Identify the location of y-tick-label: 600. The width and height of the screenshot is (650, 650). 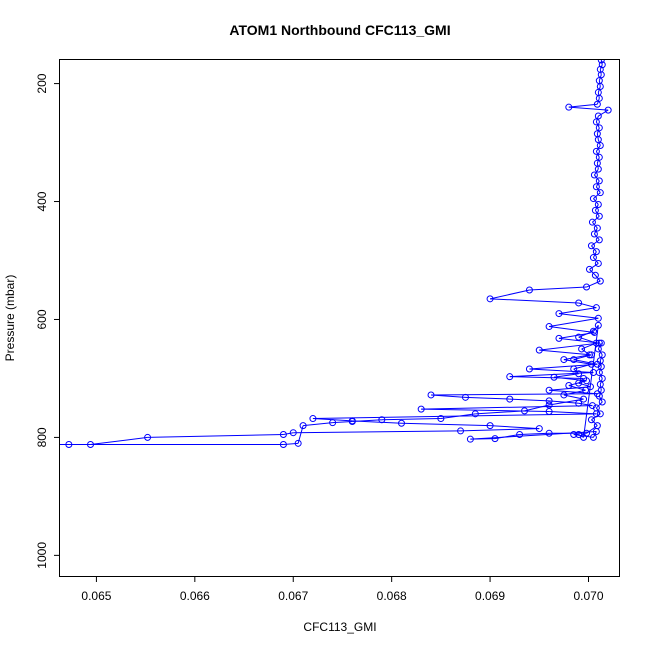
(42, 319).